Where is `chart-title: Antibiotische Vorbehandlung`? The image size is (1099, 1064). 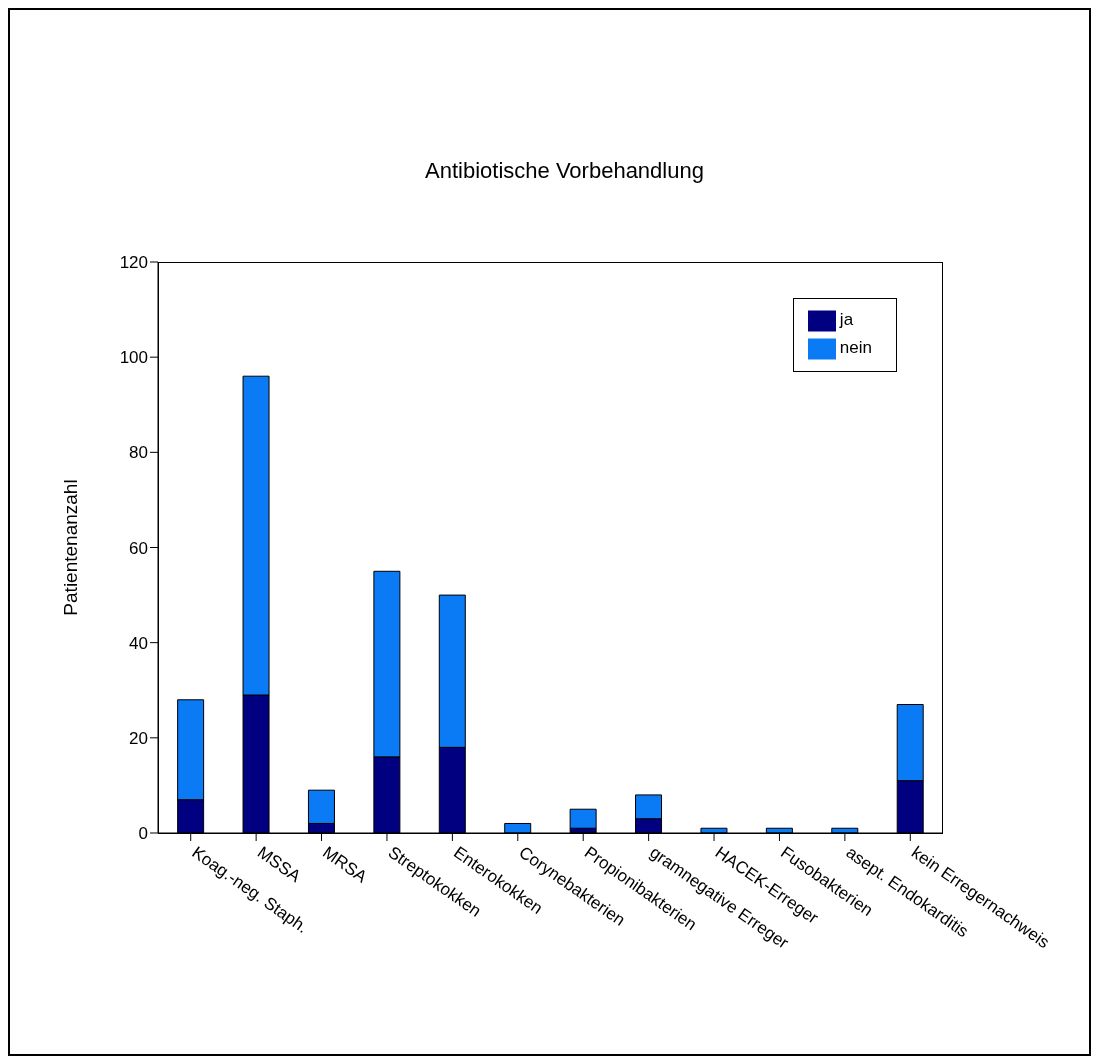
chart-title: Antibiotische Vorbehandlung is located at coordinates (564, 171).